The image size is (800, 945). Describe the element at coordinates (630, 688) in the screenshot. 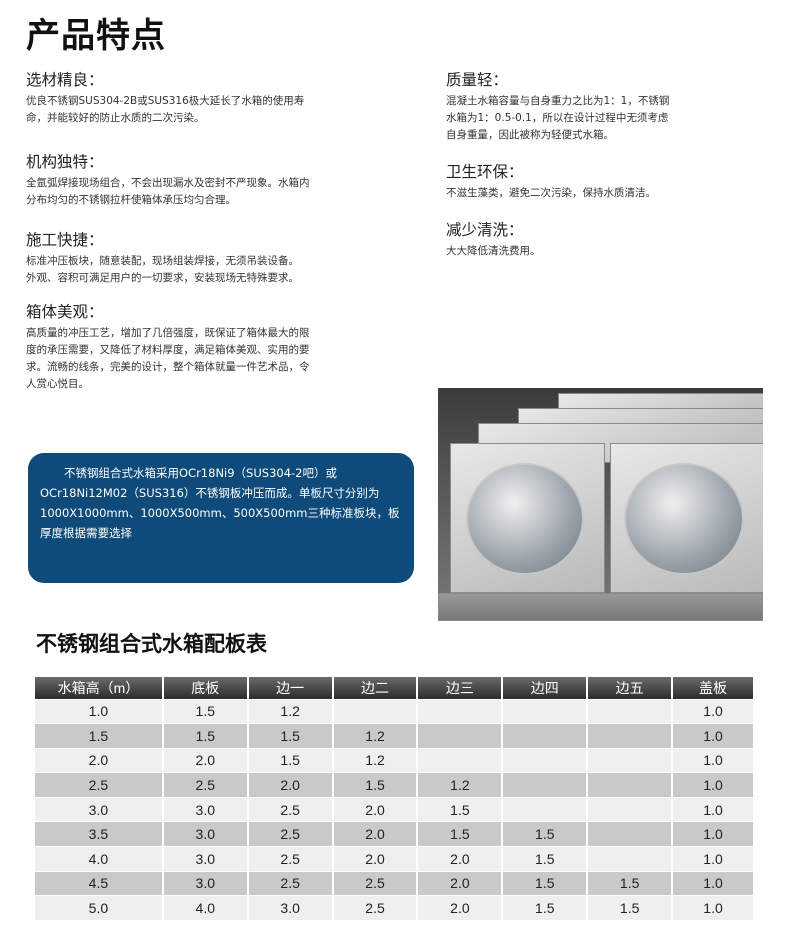

I see `column-header: 边五` at that location.